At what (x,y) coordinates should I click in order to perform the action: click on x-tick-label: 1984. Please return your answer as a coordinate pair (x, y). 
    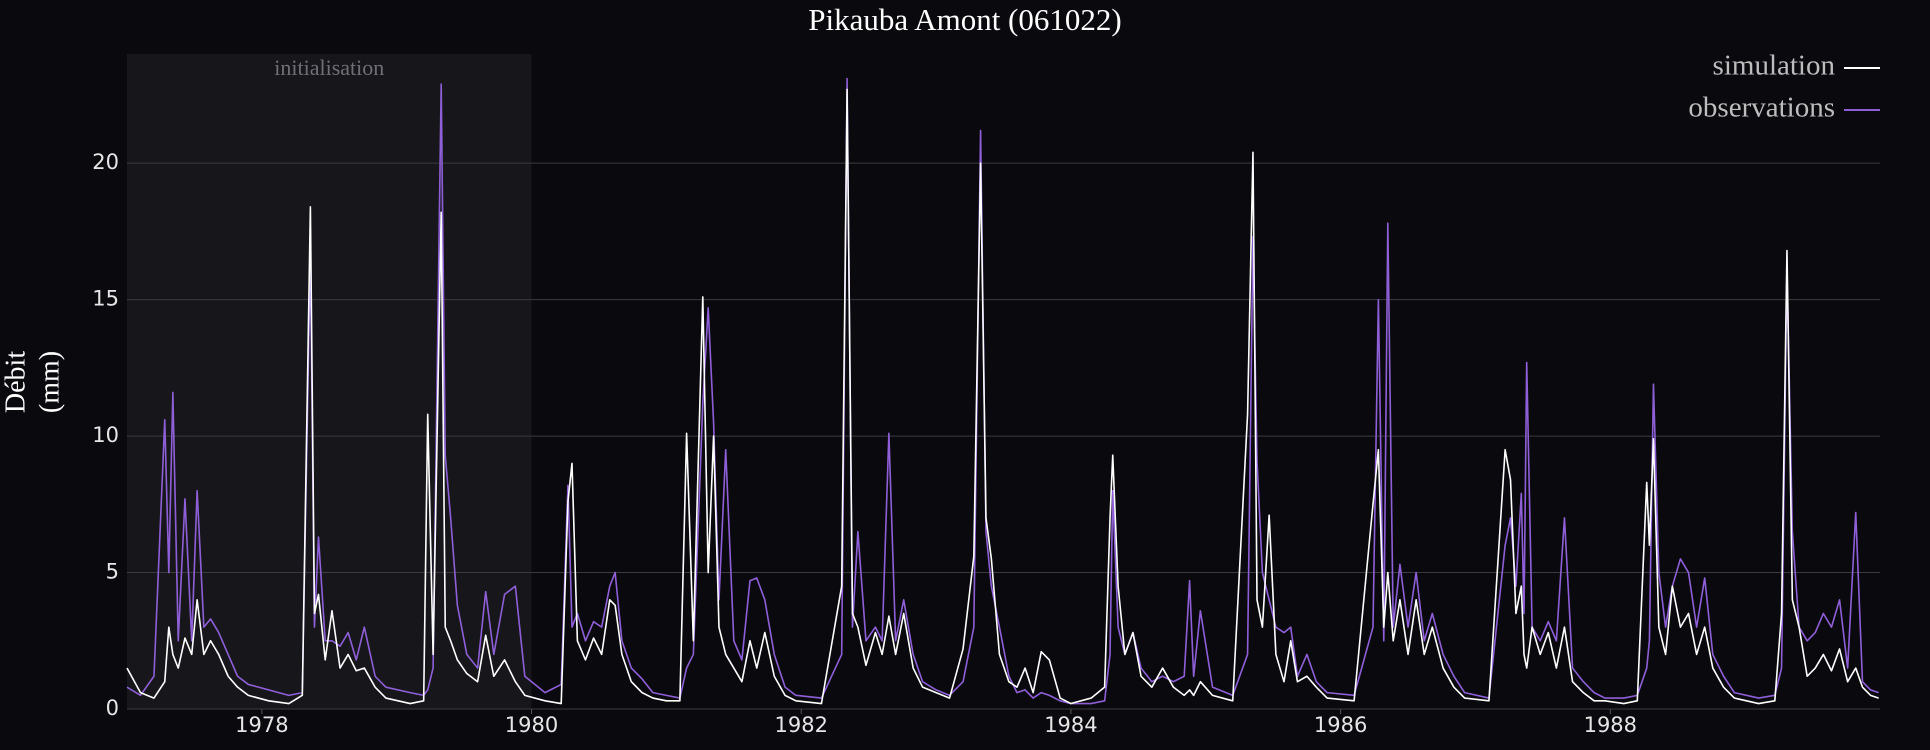
    Looking at the image, I should click on (1070, 725).